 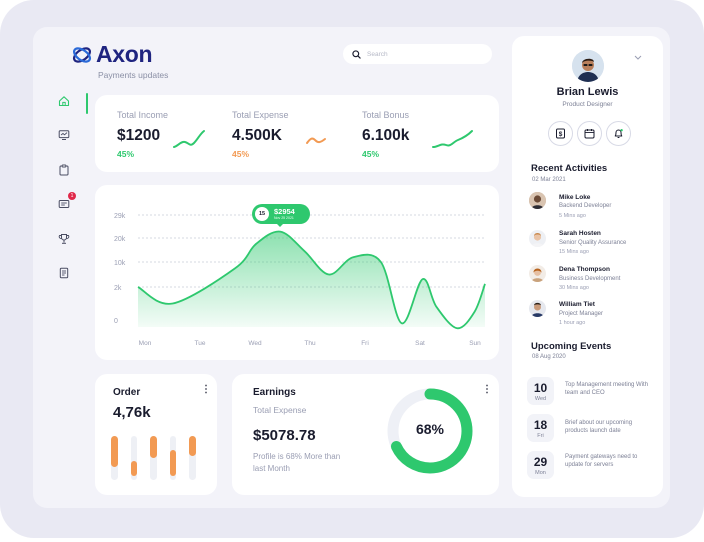 What do you see at coordinates (475, 343) in the screenshot?
I see `x-tick-label: Sun` at bounding box center [475, 343].